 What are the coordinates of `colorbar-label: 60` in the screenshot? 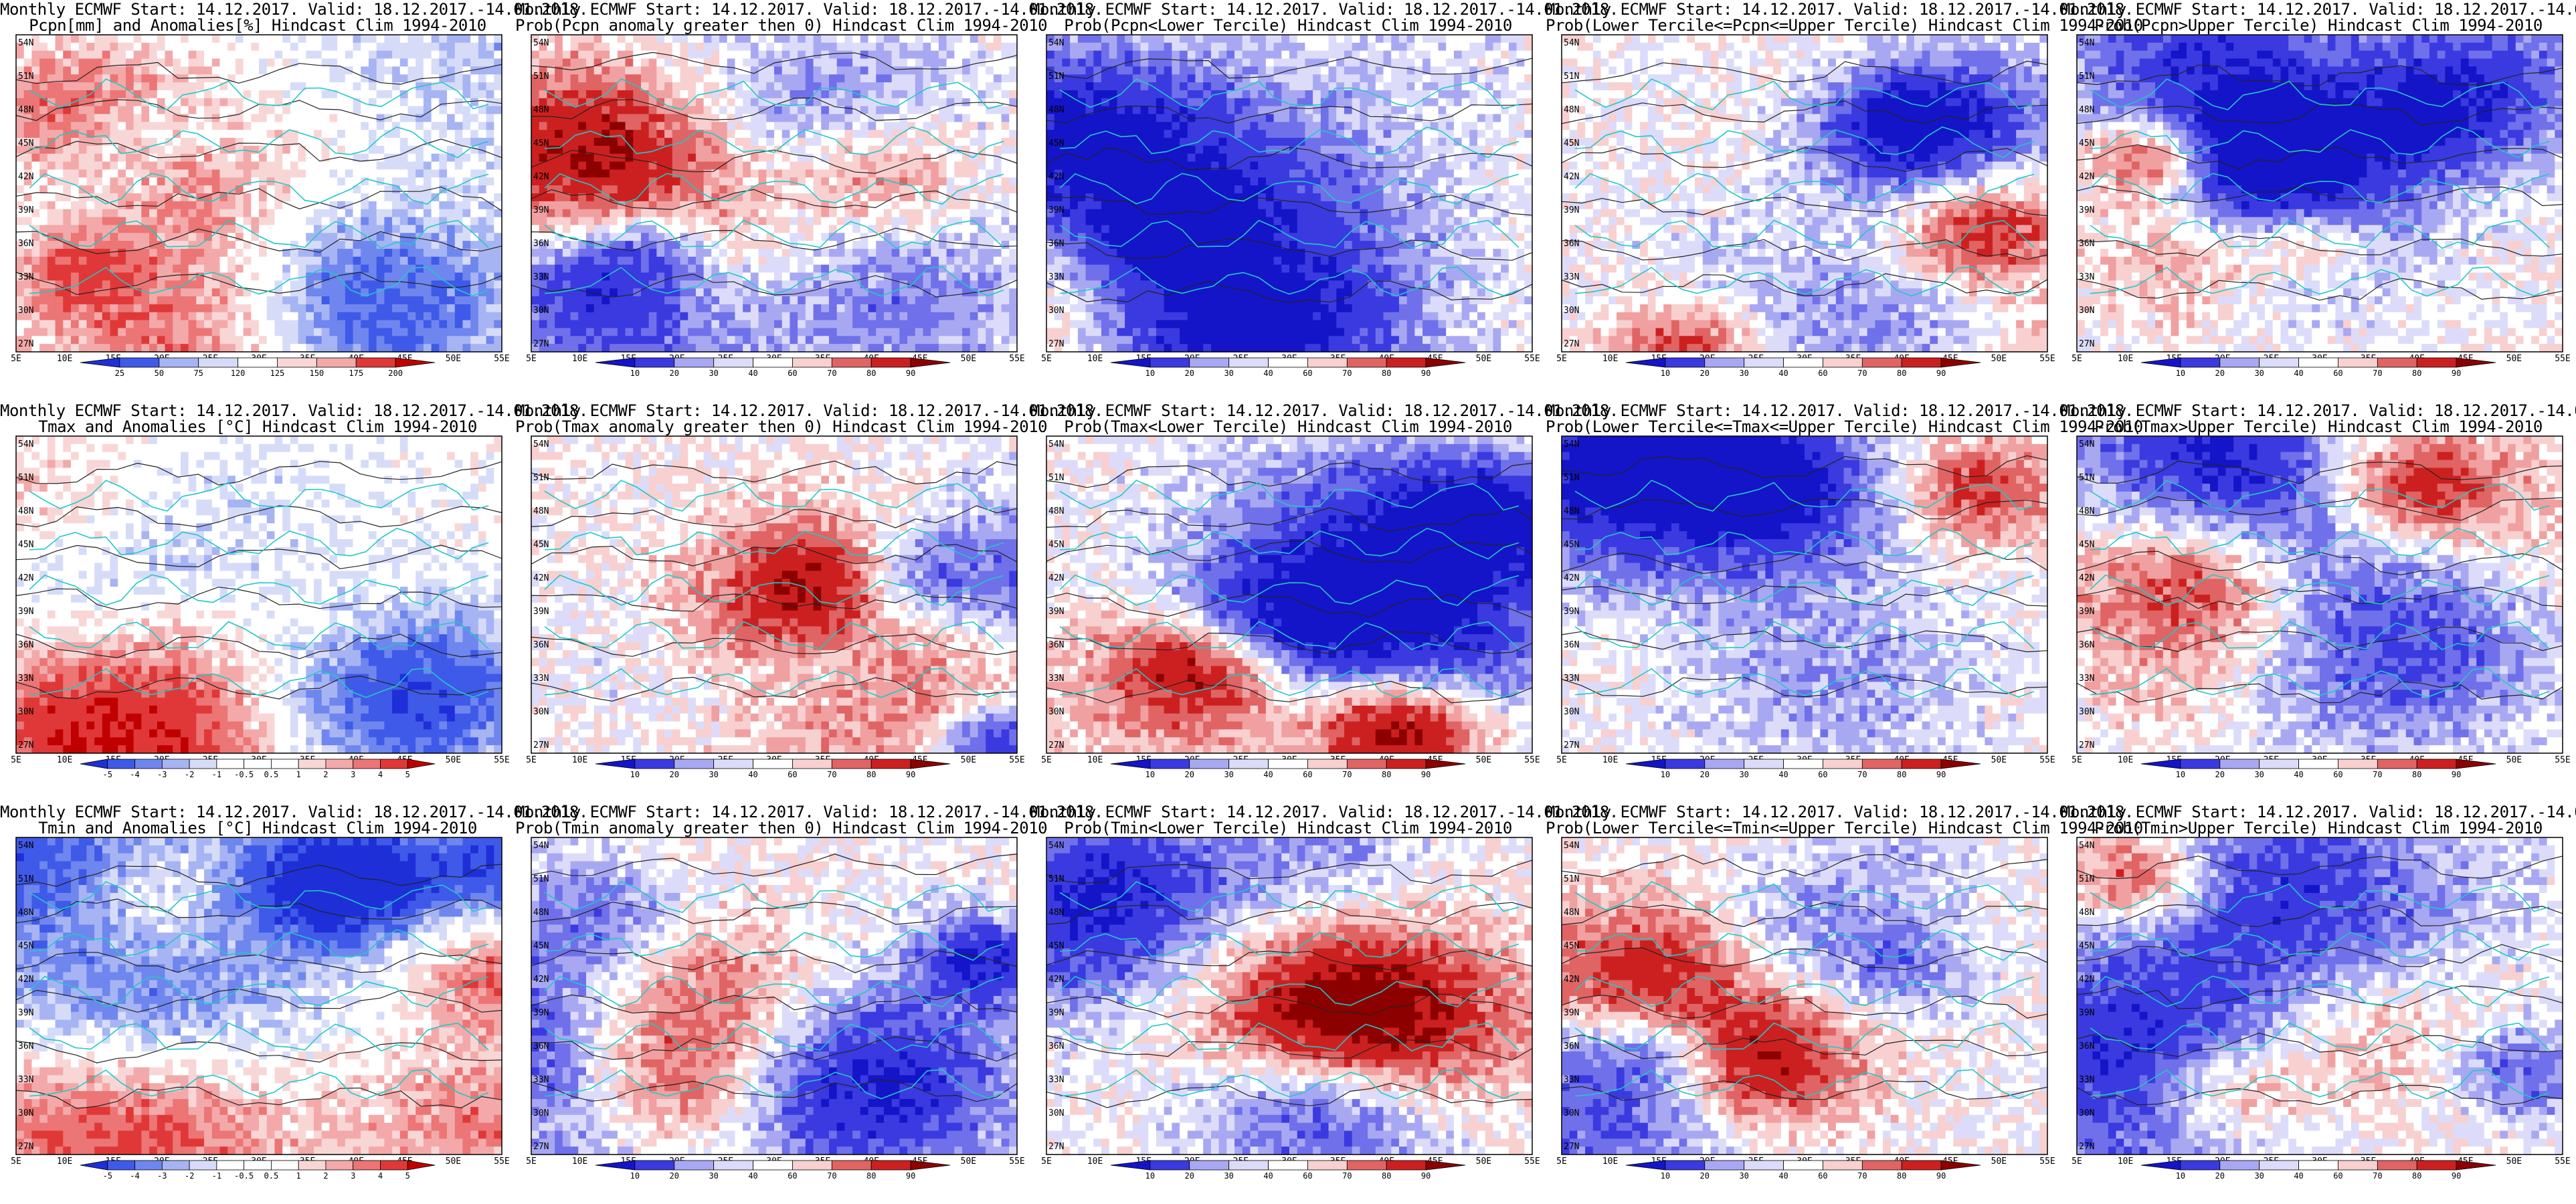 It's located at (1823, 1176).